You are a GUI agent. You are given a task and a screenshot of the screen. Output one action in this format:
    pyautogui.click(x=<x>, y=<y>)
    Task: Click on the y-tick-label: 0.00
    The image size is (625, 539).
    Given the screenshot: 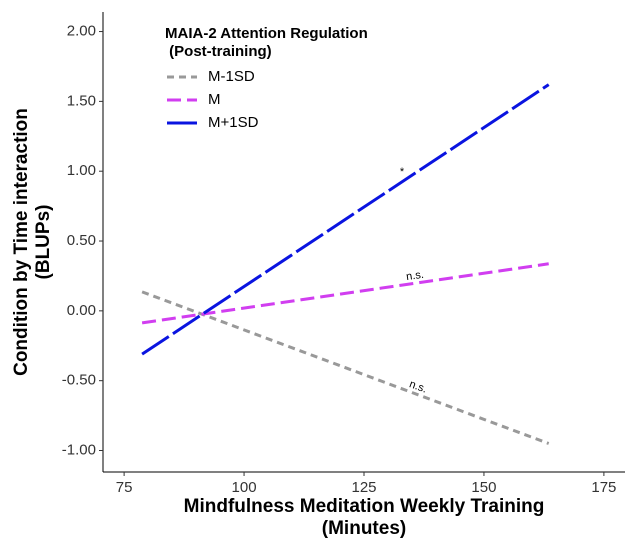 What is the action you would take?
    pyautogui.click(x=81, y=310)
    